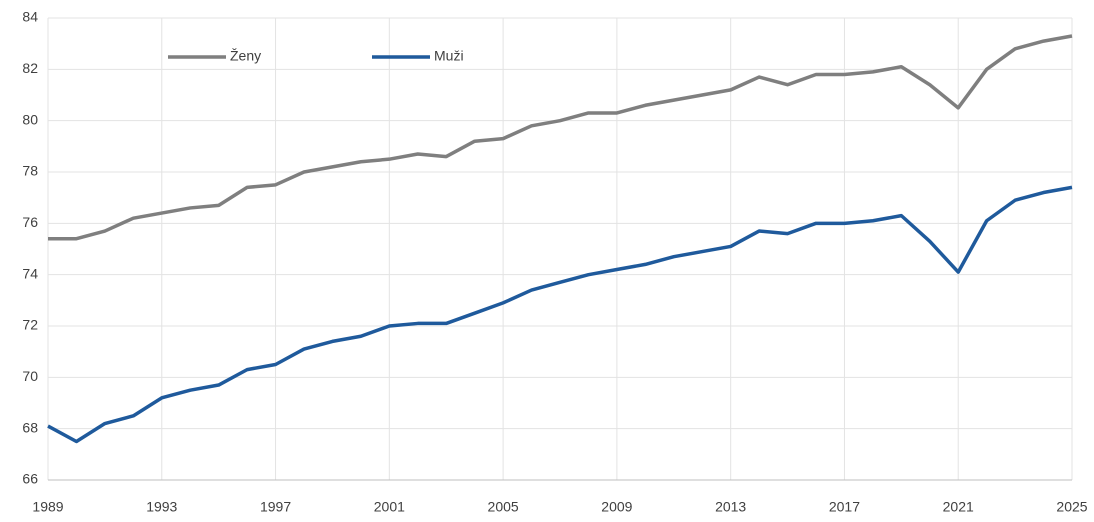 This screenshot has height=522, width=1094. I want to click on y-tick-label: 66, so click(30, 479).